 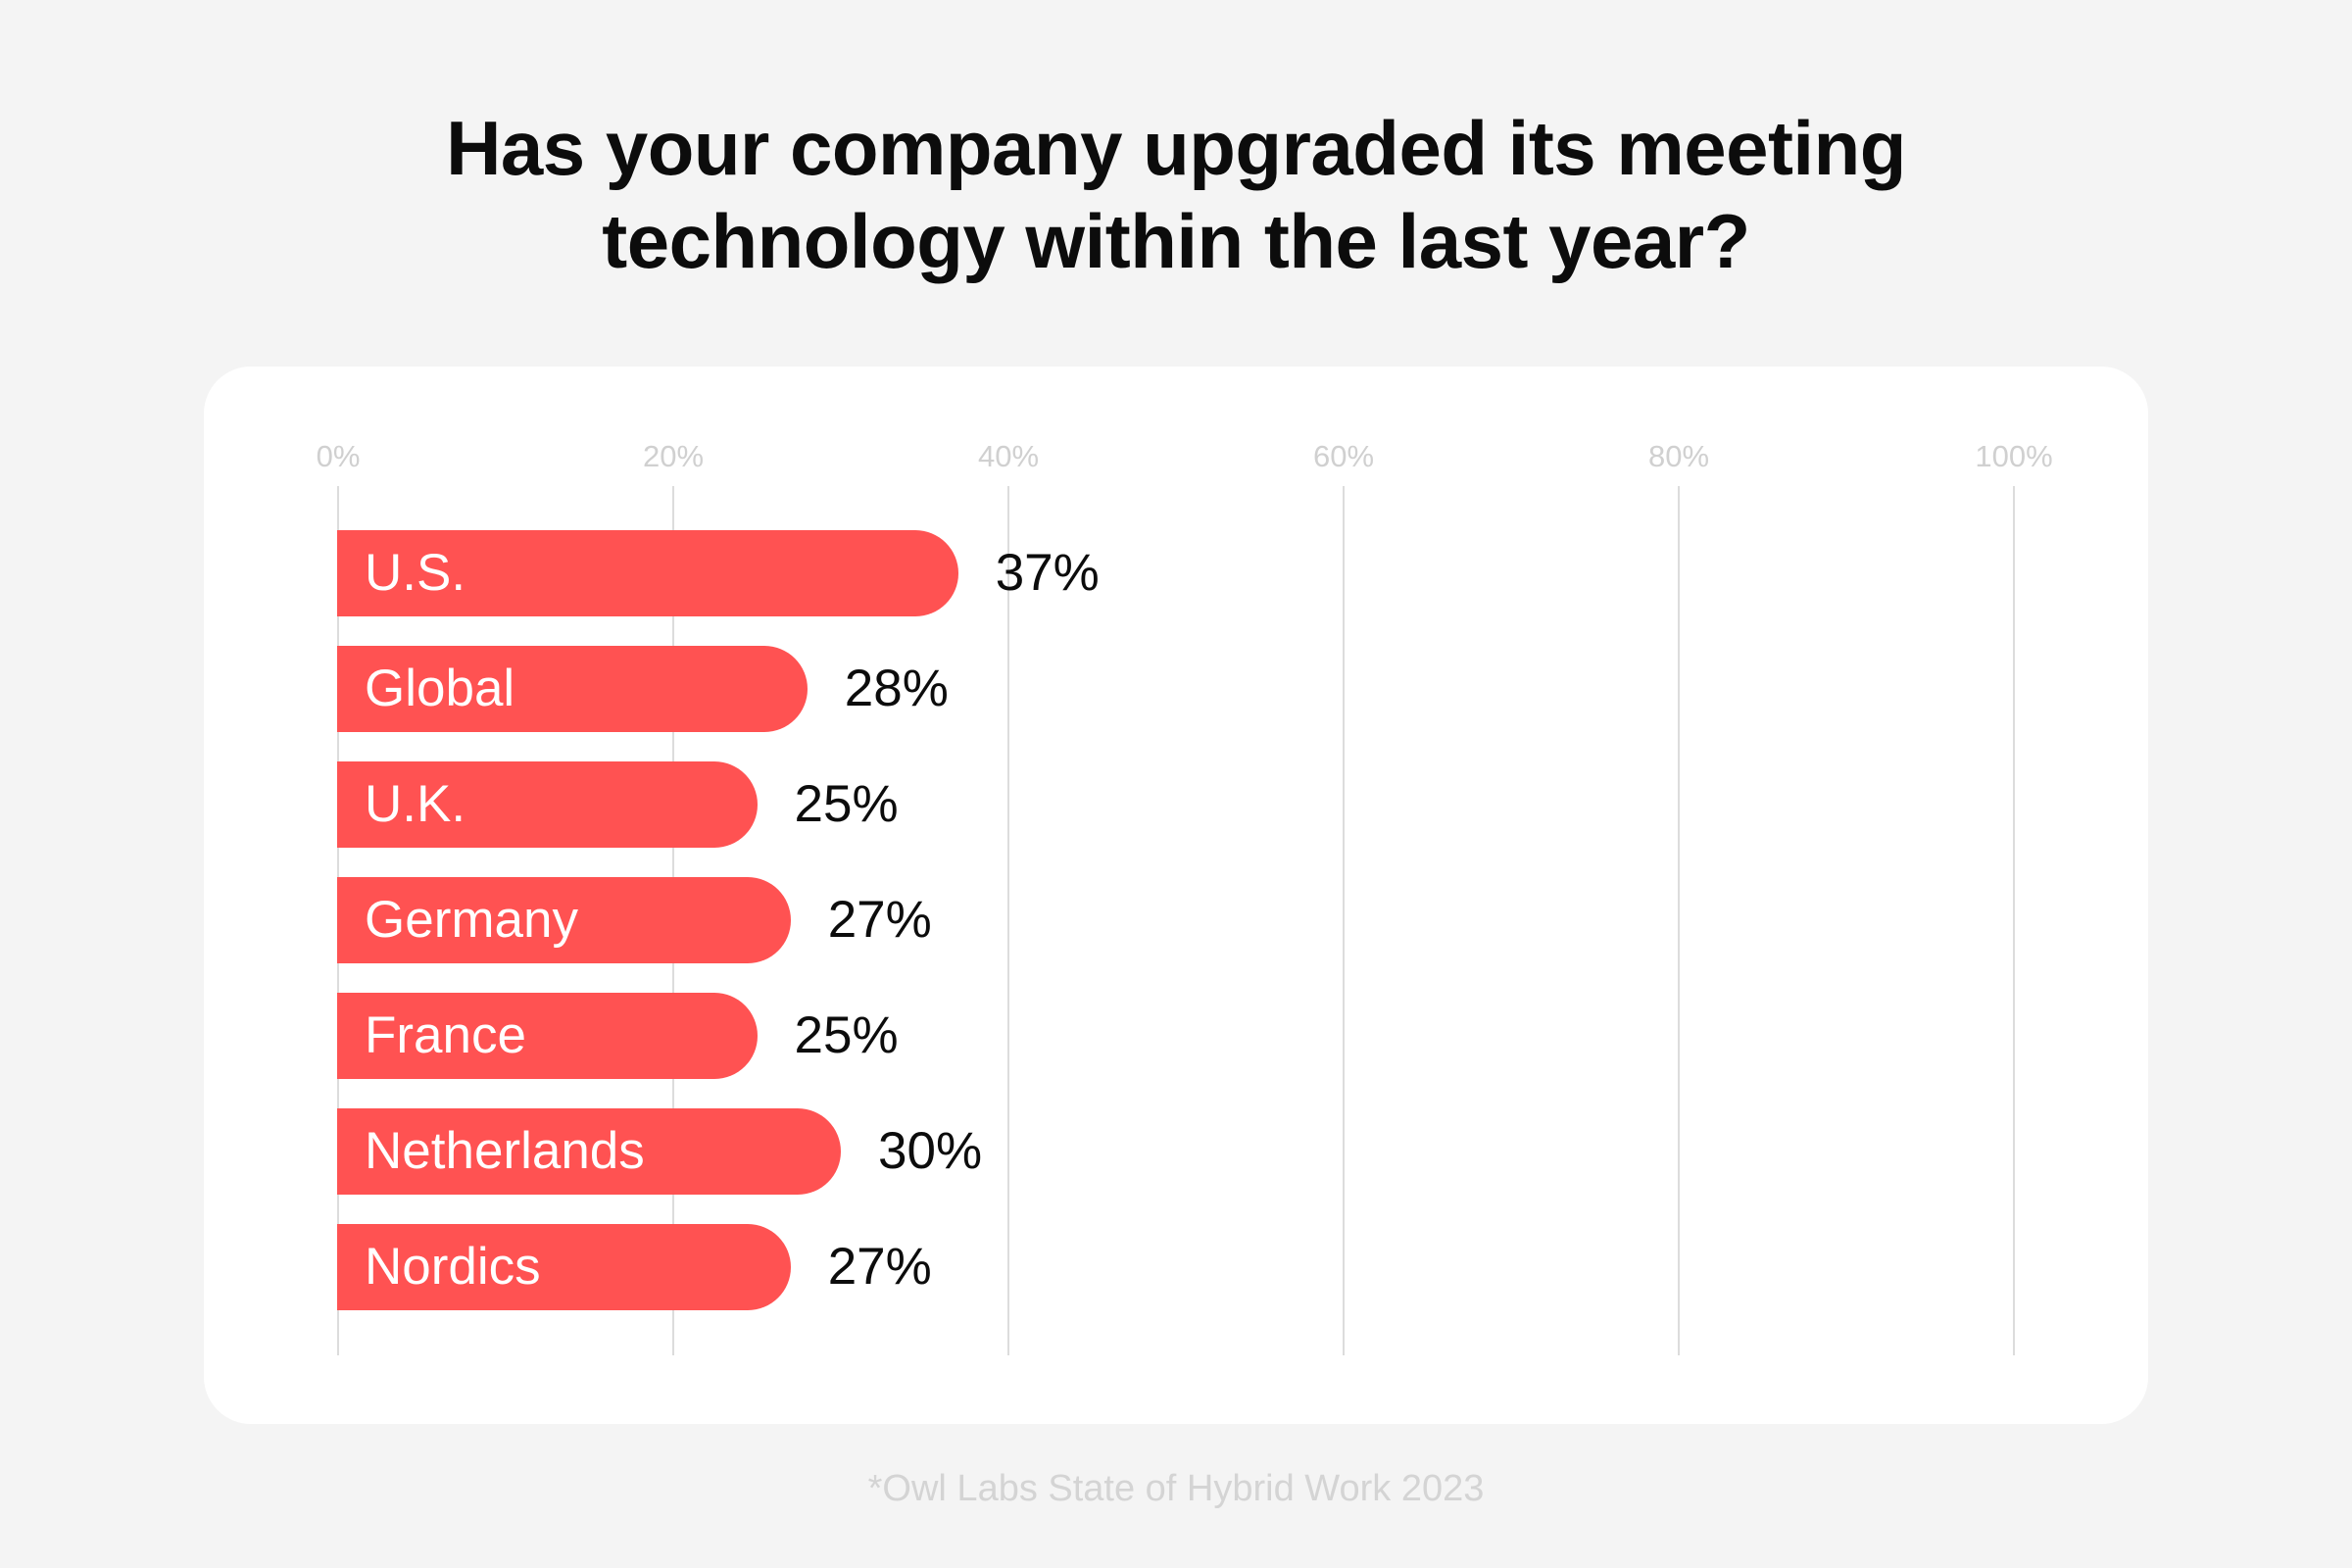 What do you see at coordinates (1176, 689) in the screenshot?
I see `bar-row: Global 28%` at bounding box center [1176, 689].